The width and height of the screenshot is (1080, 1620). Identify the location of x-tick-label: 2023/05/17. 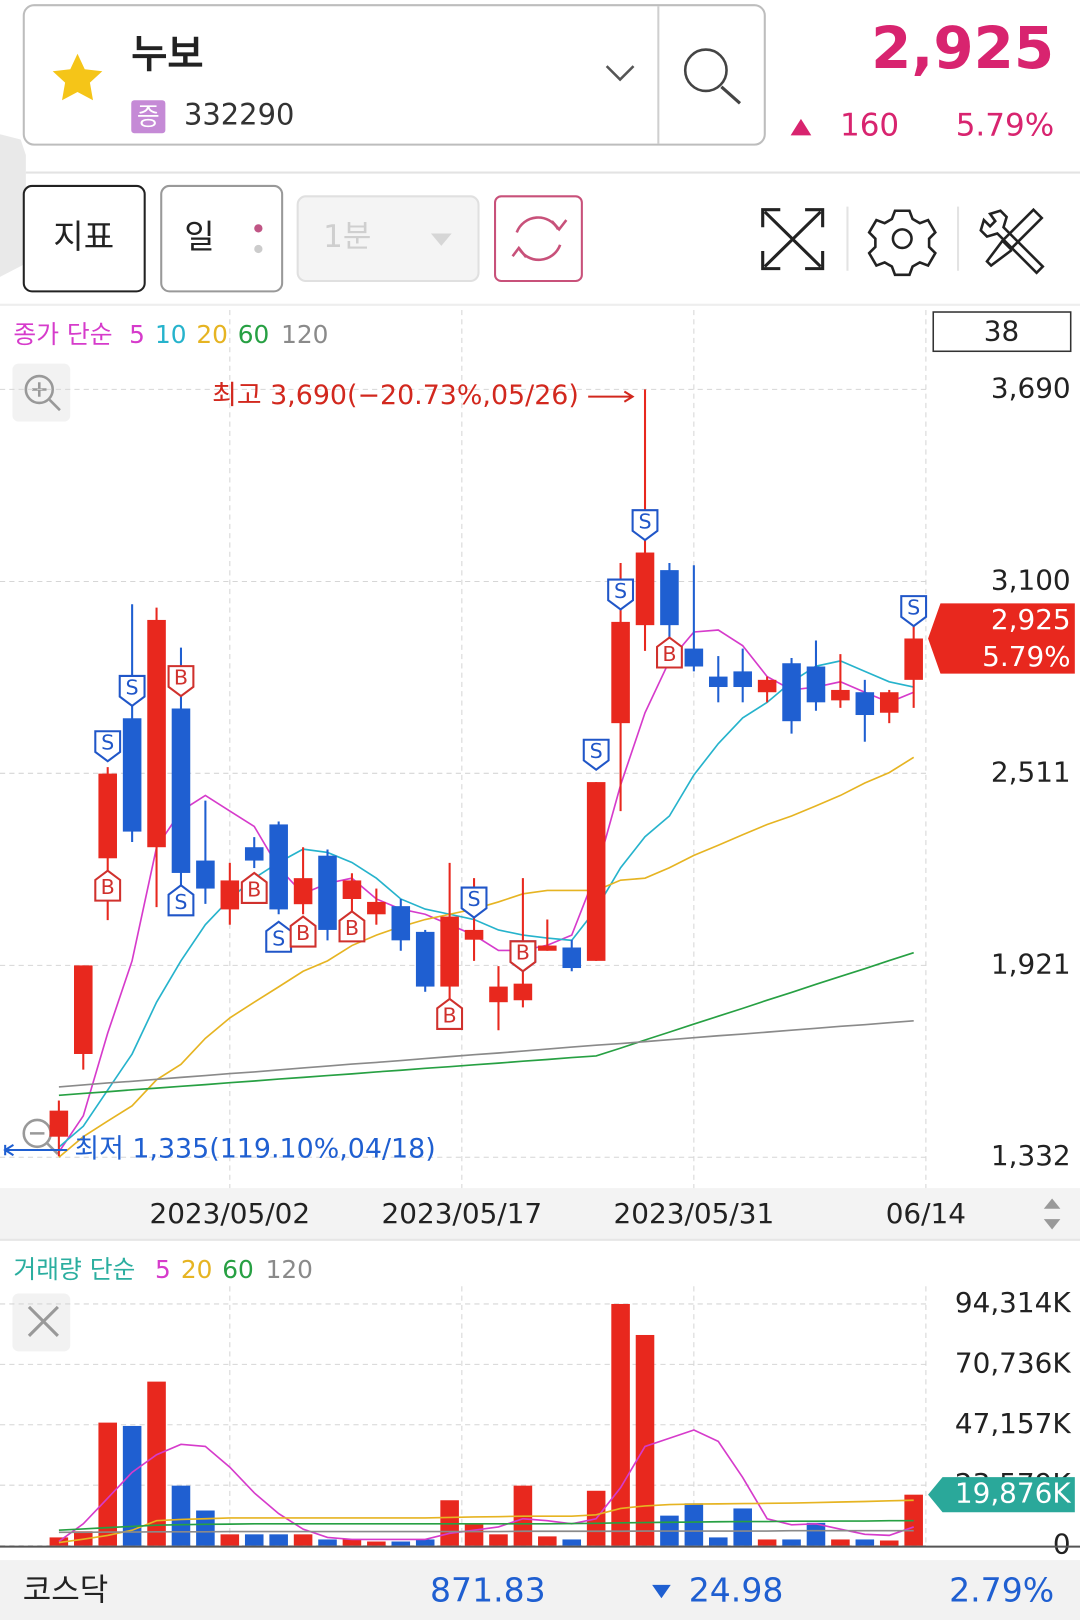
(461, 1213).